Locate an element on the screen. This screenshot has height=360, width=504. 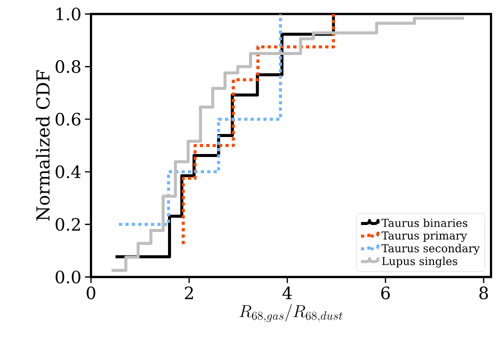
y-tick-label: 1.0 is located at coordinates (68, 14).